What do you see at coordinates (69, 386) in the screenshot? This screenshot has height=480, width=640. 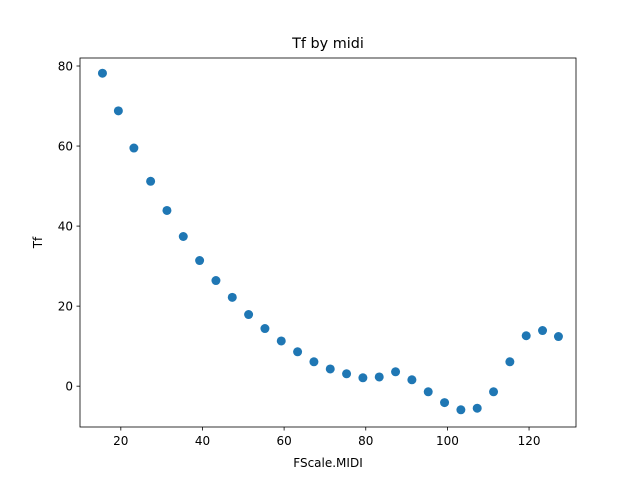 I see `y-tick-label: 0` at bounding box center [69, 386].